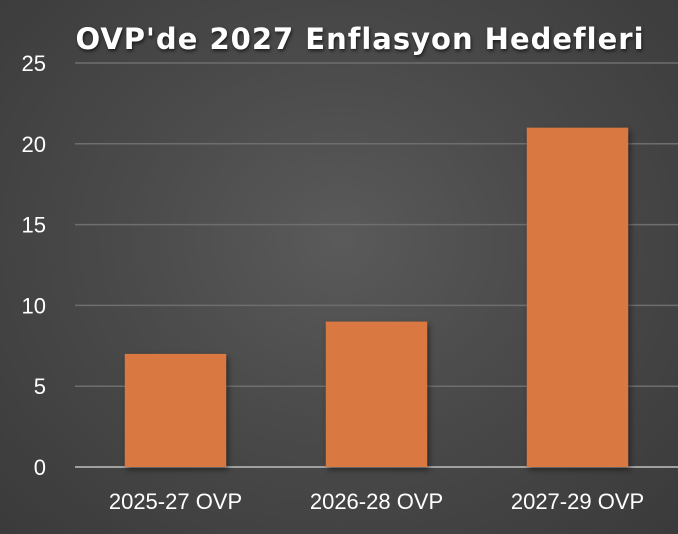 This screenshot has height=534, width=678. I want to click on y-tick-label: 10, so click(34, 305).